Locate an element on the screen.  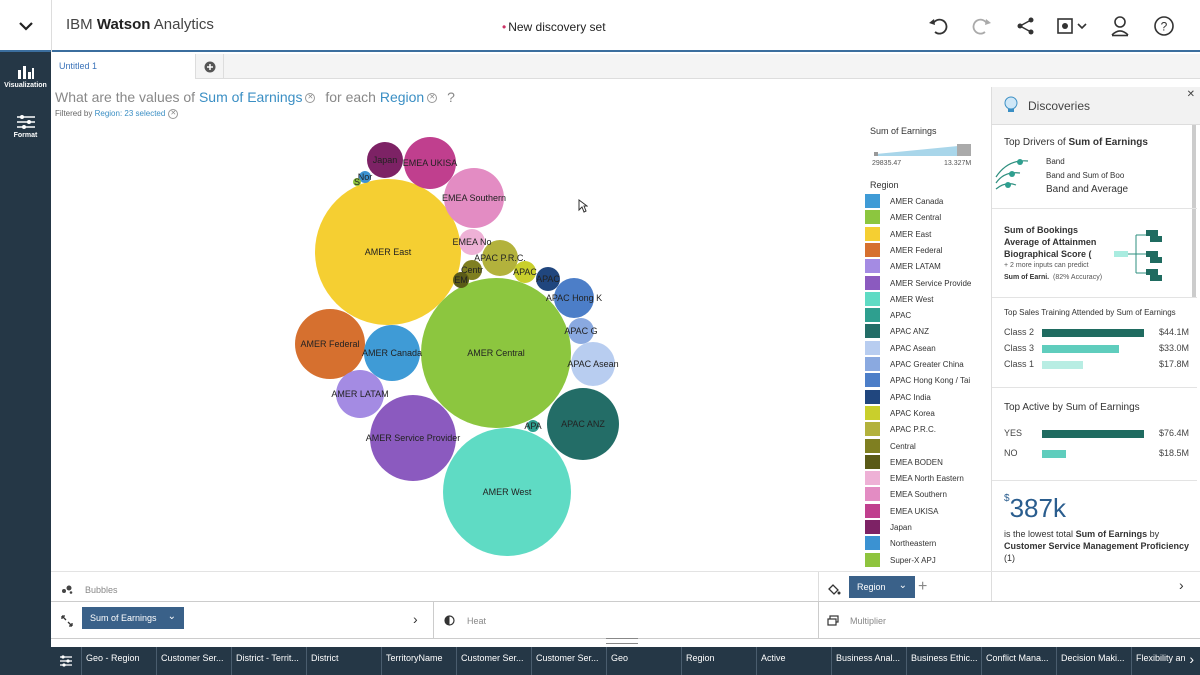
tab-untitled-1: Untitled 1 is located at coordinates (123, 66).